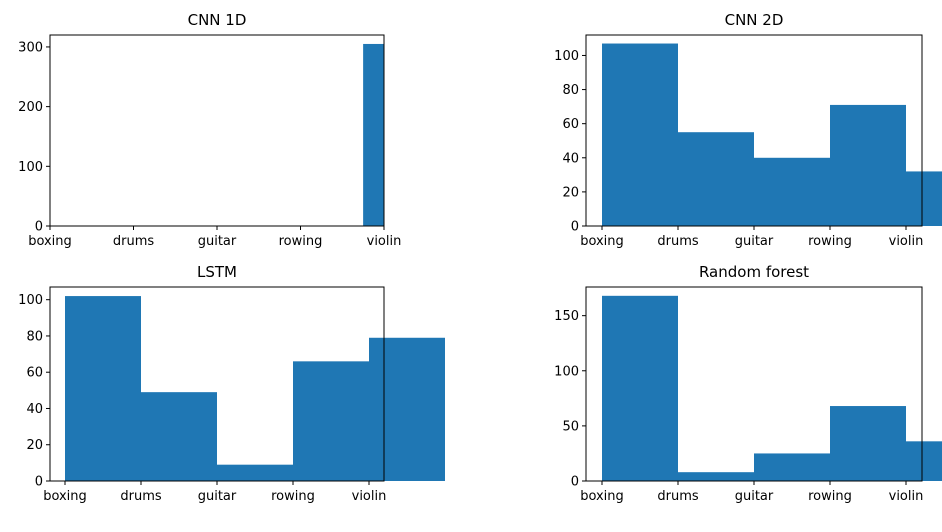  I want to click on y-axis: 0 50 100 150, so click(570, 399).